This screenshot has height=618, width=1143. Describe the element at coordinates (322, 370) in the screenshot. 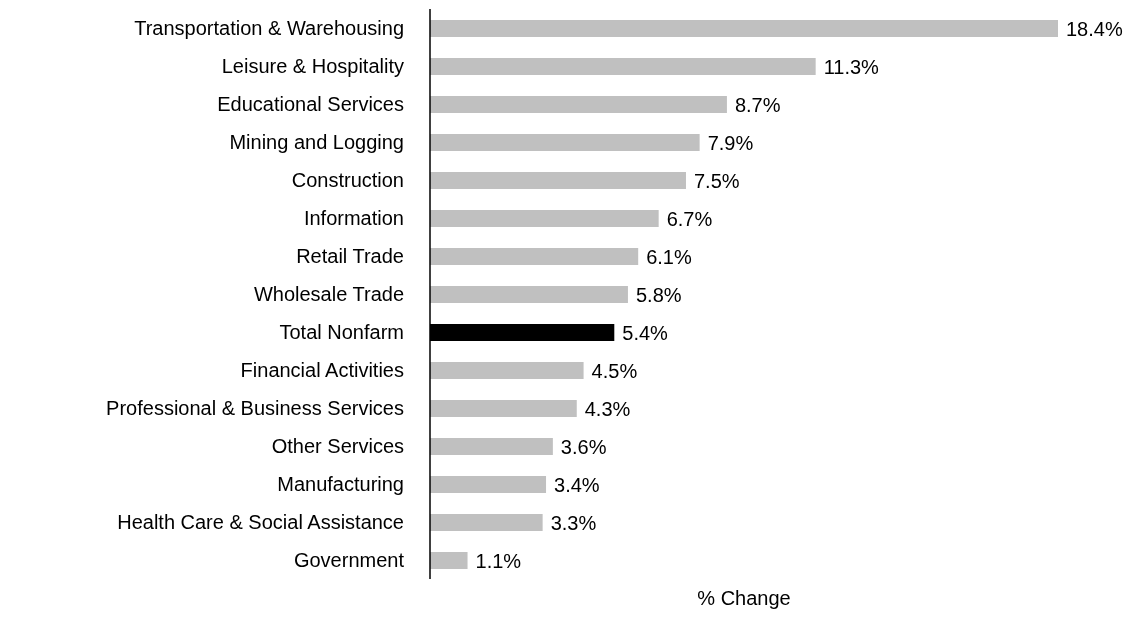

I see `y-tick-label: Financial Activities` at that location.